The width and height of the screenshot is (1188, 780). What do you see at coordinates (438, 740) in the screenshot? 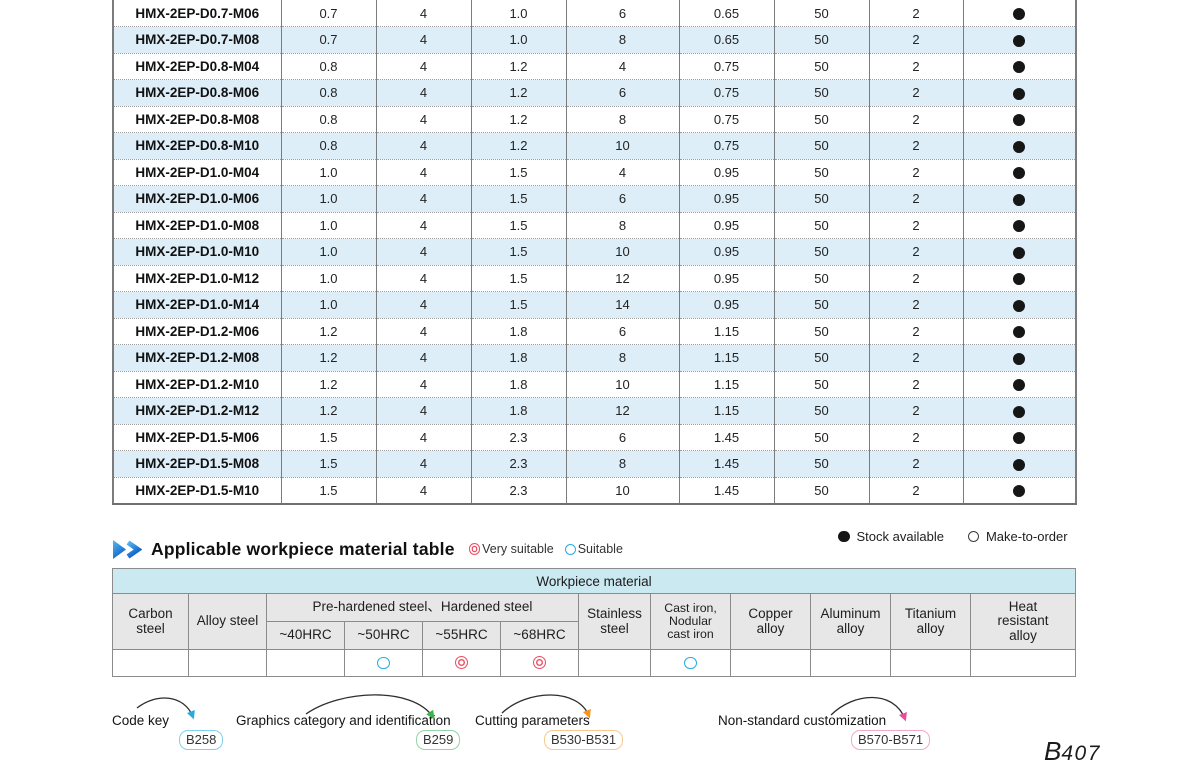
I see `ref-link-b259: B259` at bounding box center [438, 740].